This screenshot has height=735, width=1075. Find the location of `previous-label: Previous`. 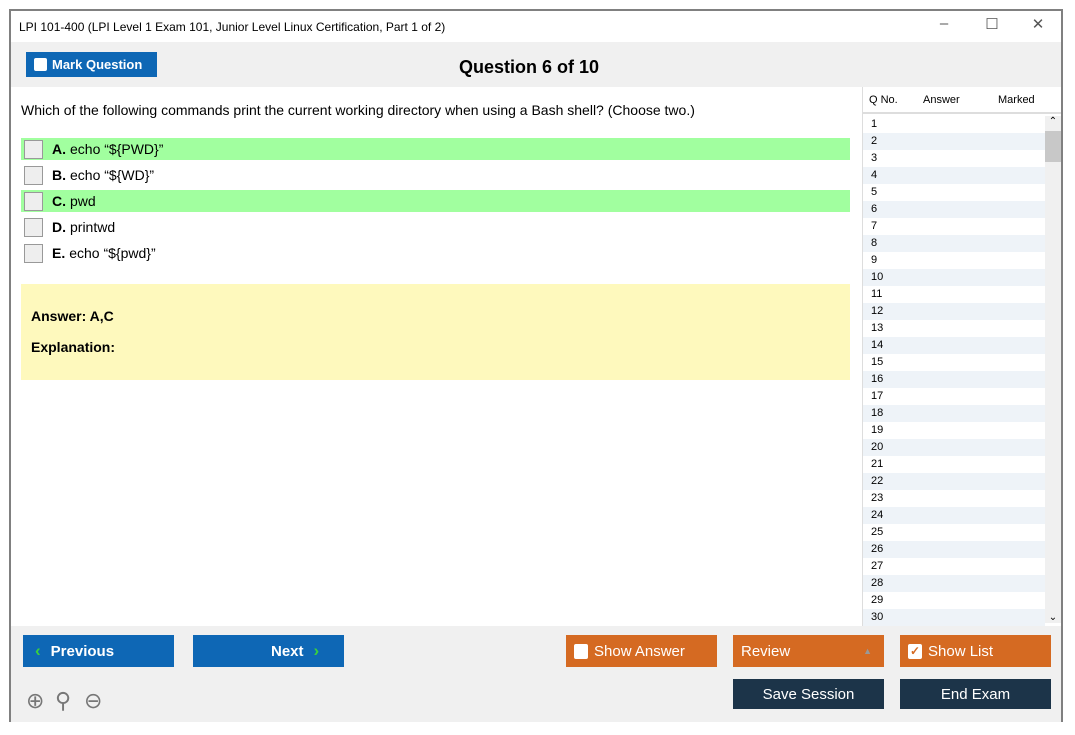

previous-label: Previous is located at coordinates (82, 651).